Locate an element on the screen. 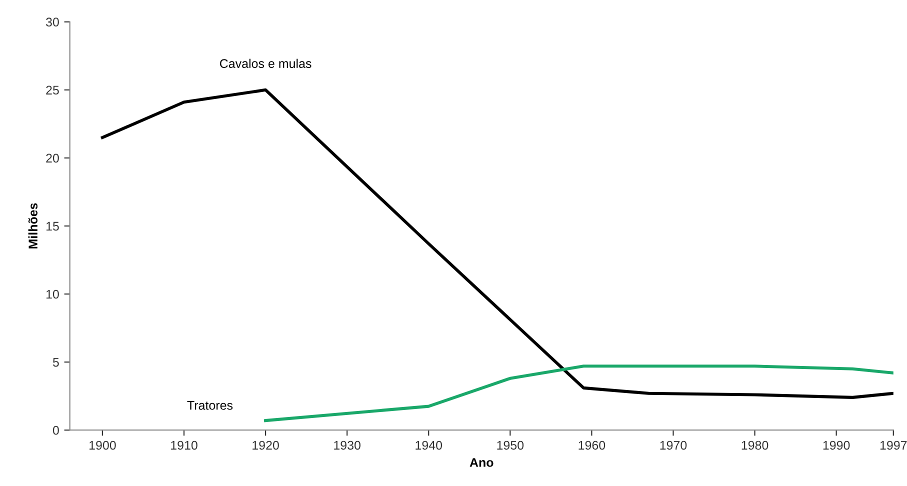  text: Cavalos e mulas is located at coordinates (266, 63).